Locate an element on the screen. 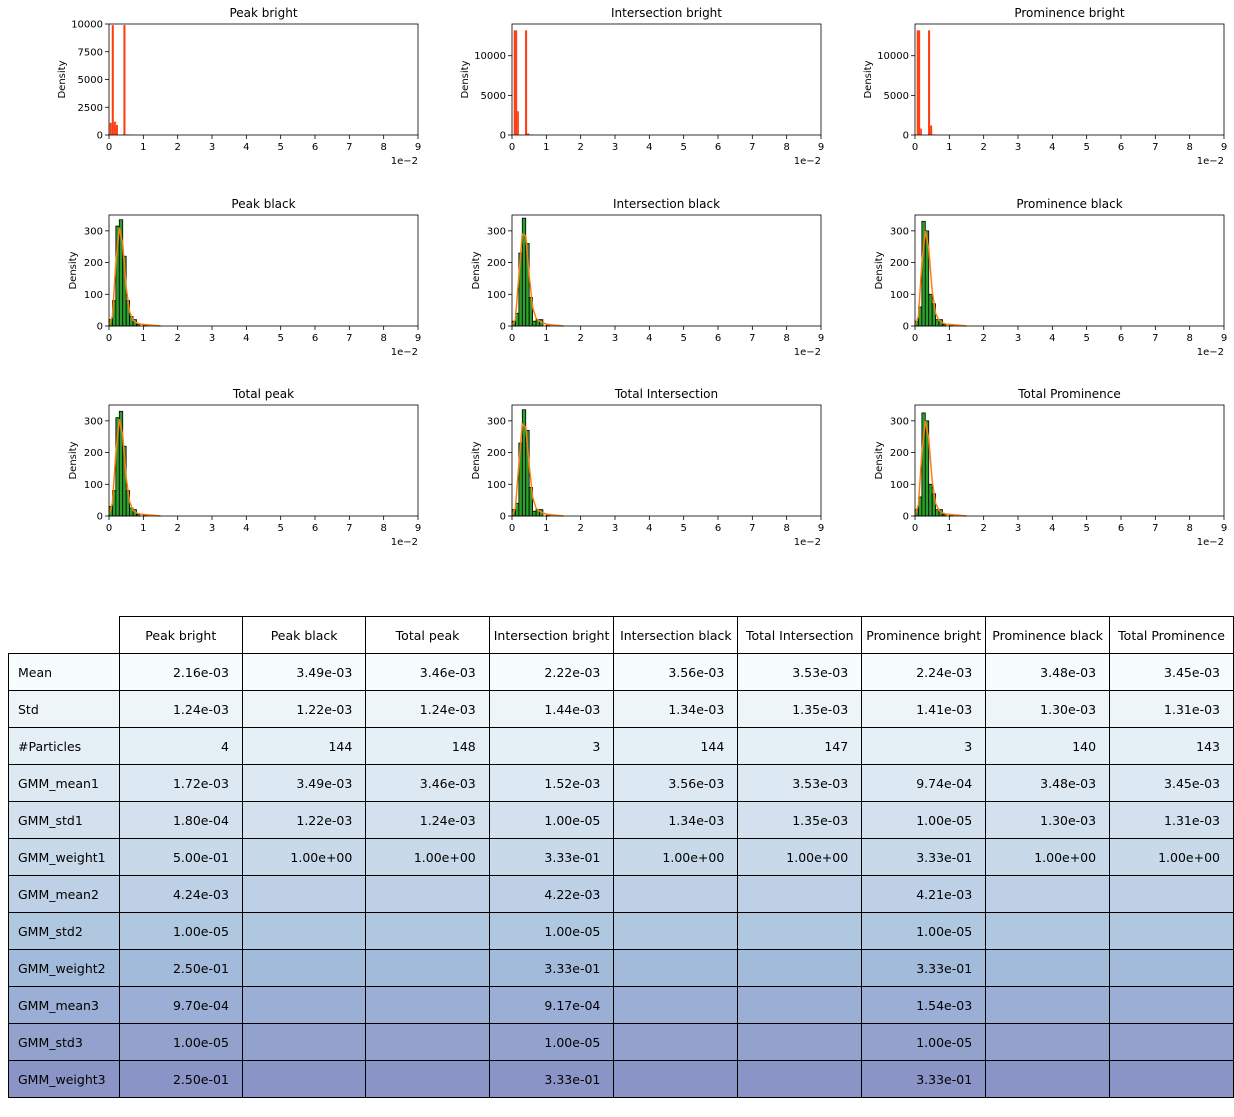 This screenshot has width=1234, height=1117. row-header: GMM_std1 is located at coordinates (64, 820).